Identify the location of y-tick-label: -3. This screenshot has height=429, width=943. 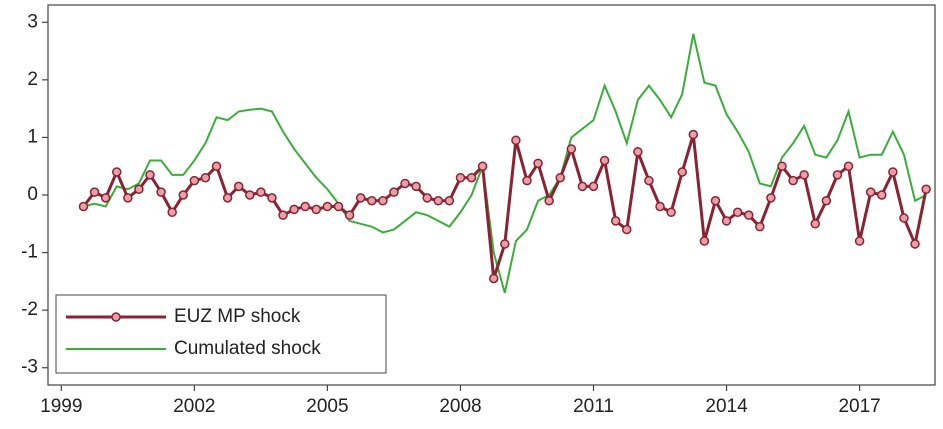
(29, 367).